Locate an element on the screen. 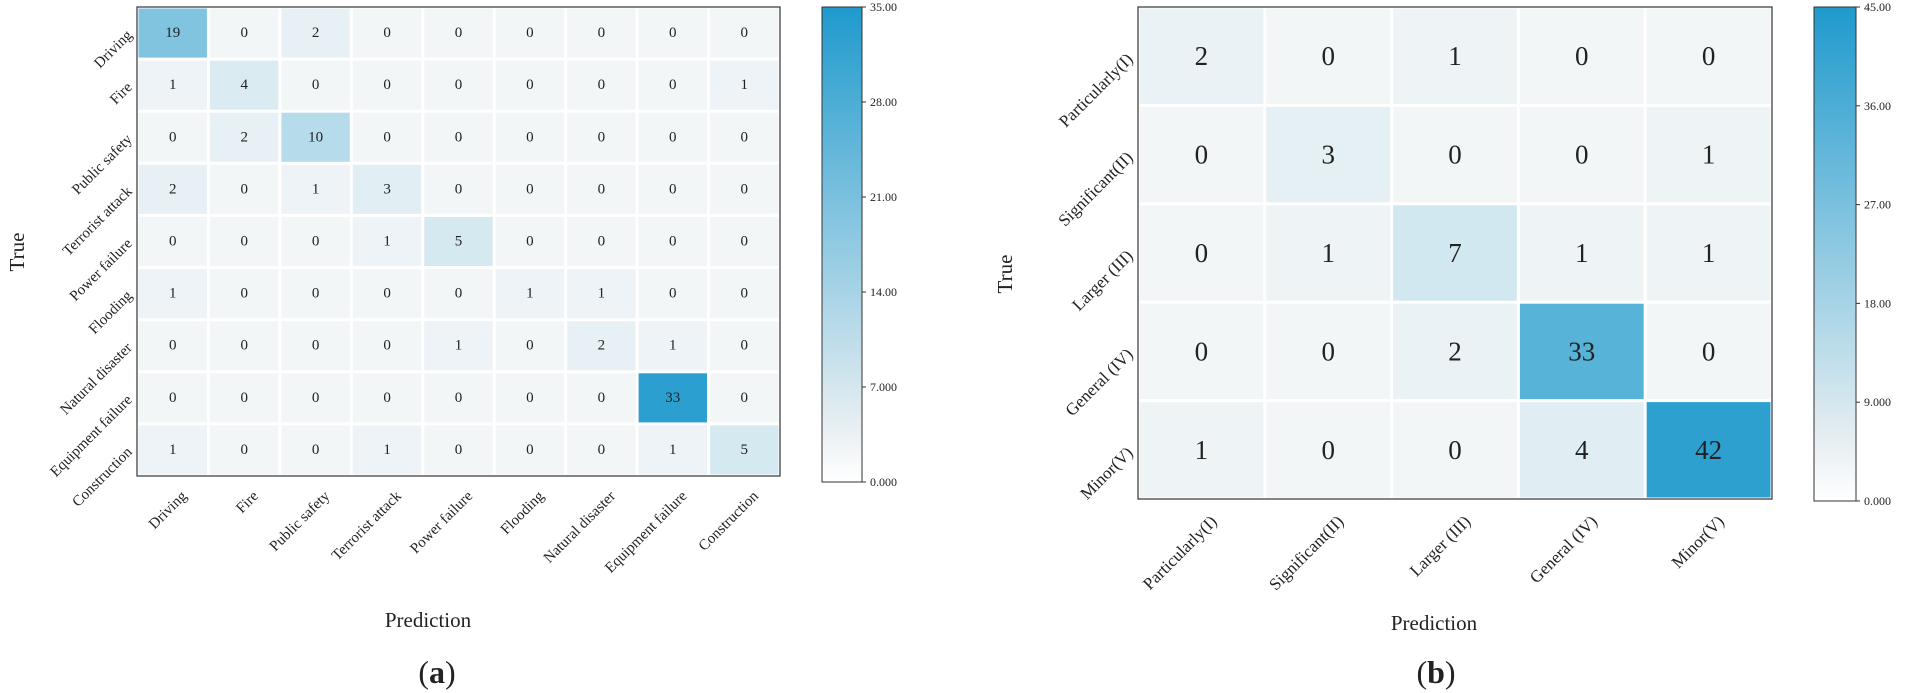  matrix-a-x-tick-label: Terrorist attack is located at coordinates (367, 526).